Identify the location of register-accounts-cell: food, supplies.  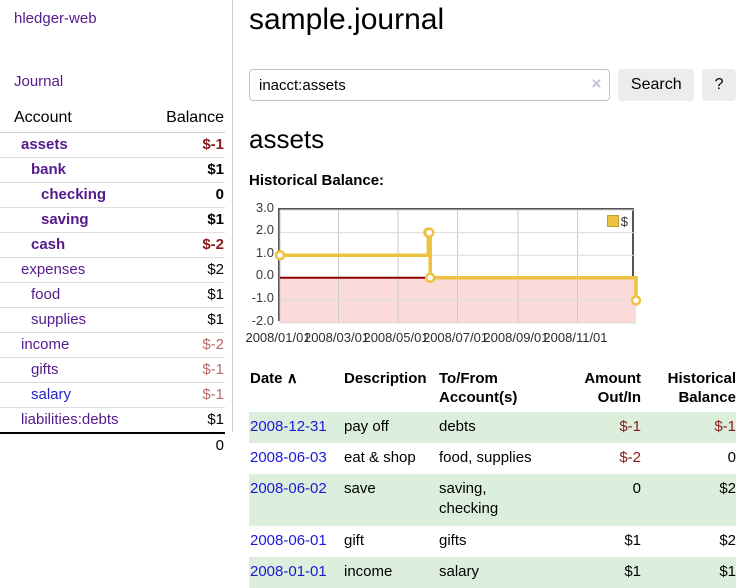
(485, 457).